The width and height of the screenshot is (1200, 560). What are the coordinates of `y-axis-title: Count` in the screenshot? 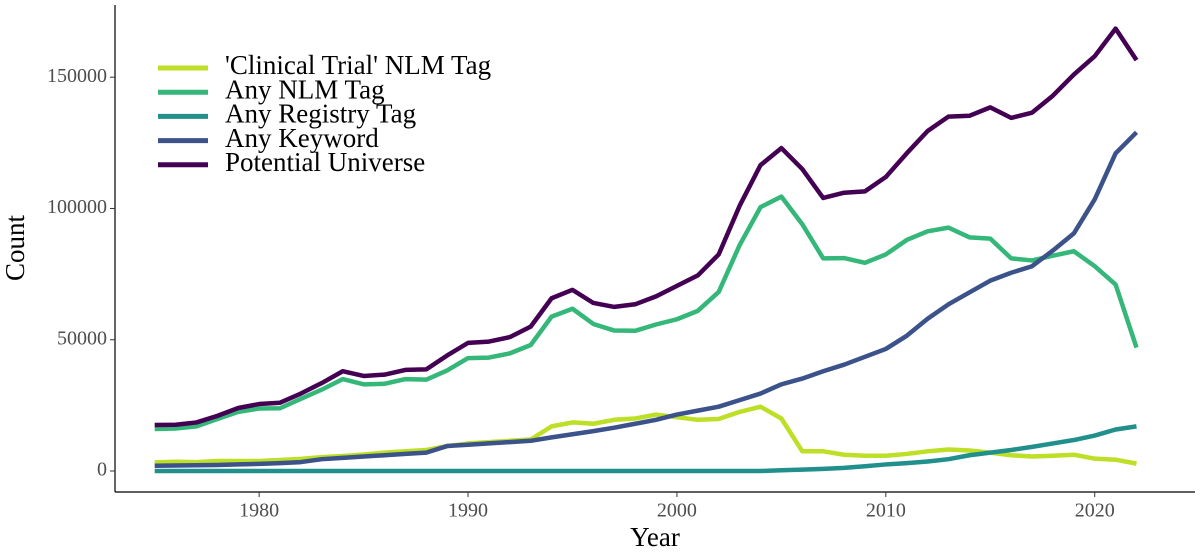 It's located at (15, 247).